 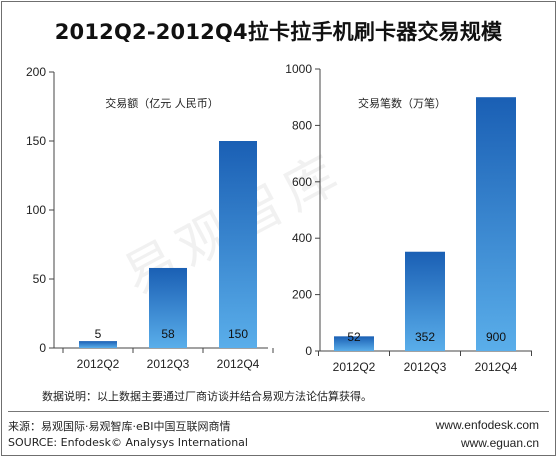 I want to click on chart2-y-tick-label: 800, so click(x=302, y=125).